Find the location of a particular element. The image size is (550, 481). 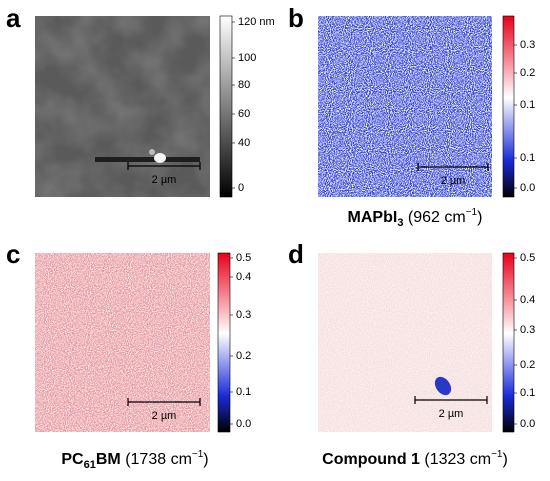

caption-part: PC is located at coordinates (72, 459).